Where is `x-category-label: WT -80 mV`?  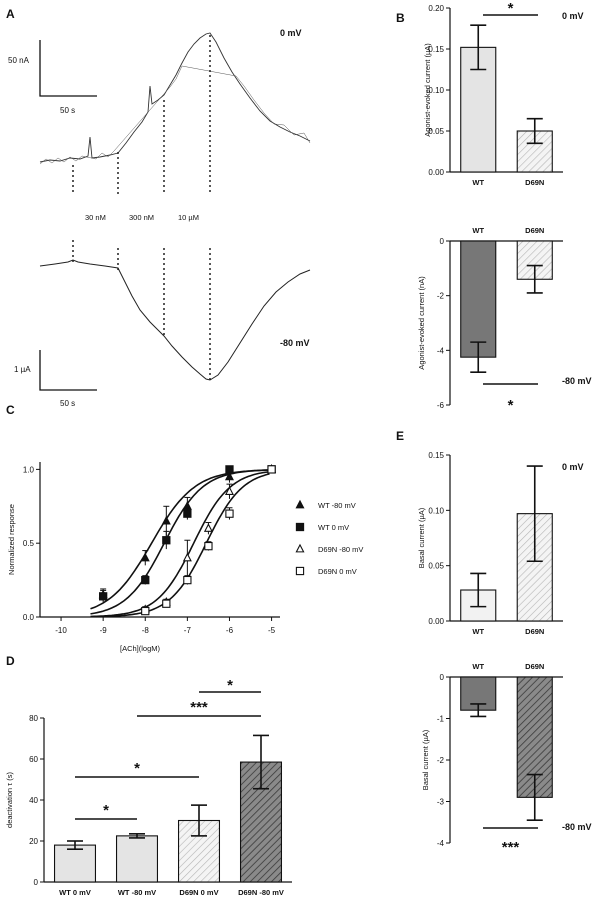
x-category-label: WT -80 mV is located at coordinates (137, 892).